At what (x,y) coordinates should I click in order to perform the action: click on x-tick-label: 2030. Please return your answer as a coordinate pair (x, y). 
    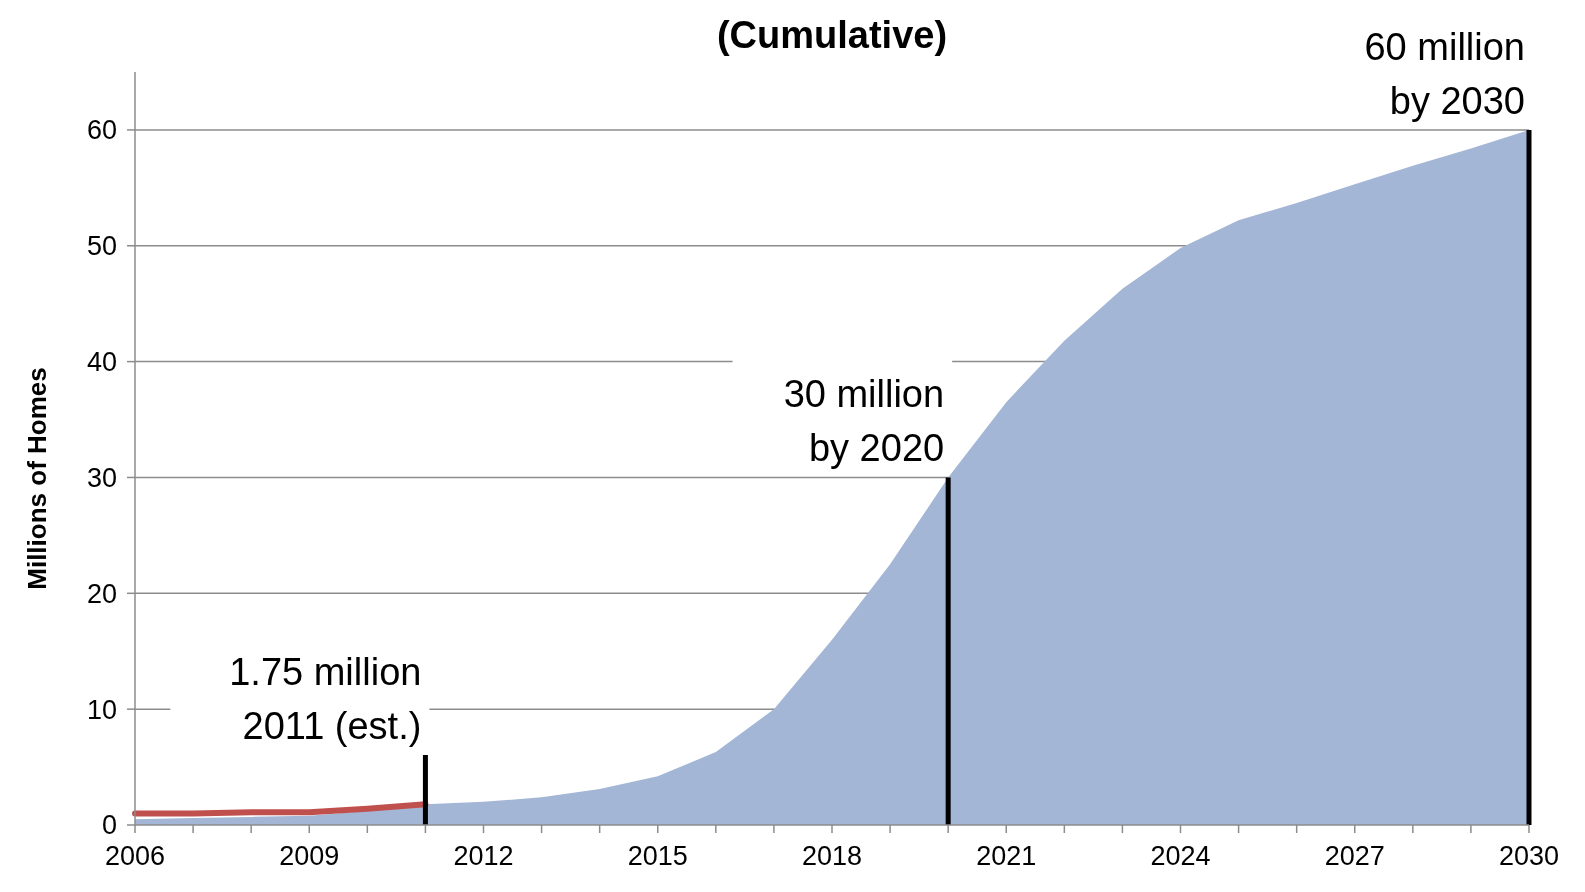
    Looking at the image, I should click on (1529, 856).